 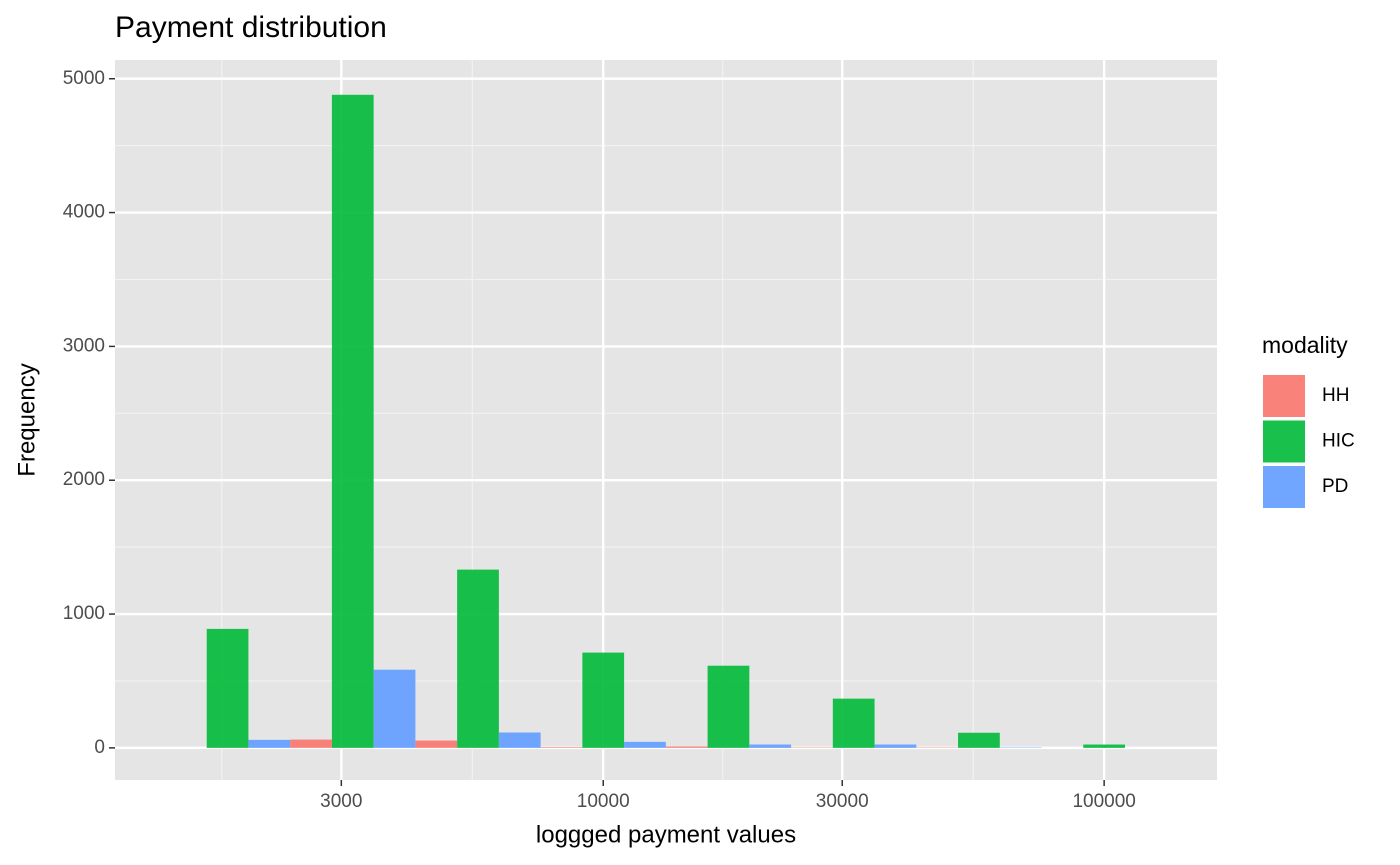 What do you see at coordinates (1338, 441) in the screenshot?
I see `legend-label: HIC` at bounding box center [1338, 441].